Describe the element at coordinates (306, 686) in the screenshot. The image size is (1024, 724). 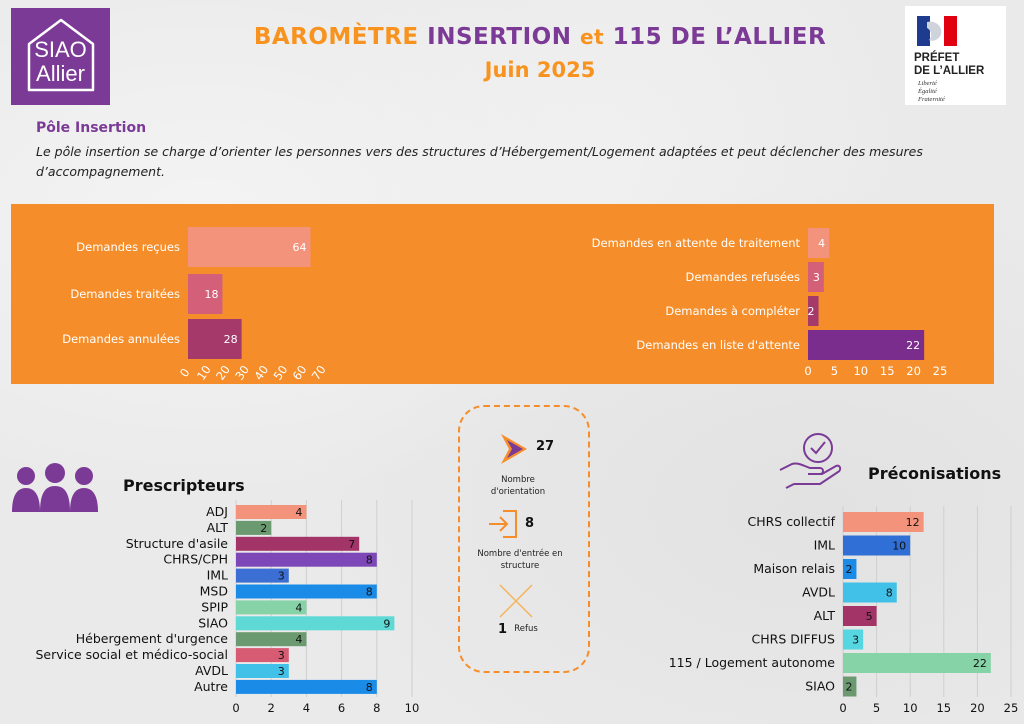
I see `prescripteurs-bar-autre` at that location.